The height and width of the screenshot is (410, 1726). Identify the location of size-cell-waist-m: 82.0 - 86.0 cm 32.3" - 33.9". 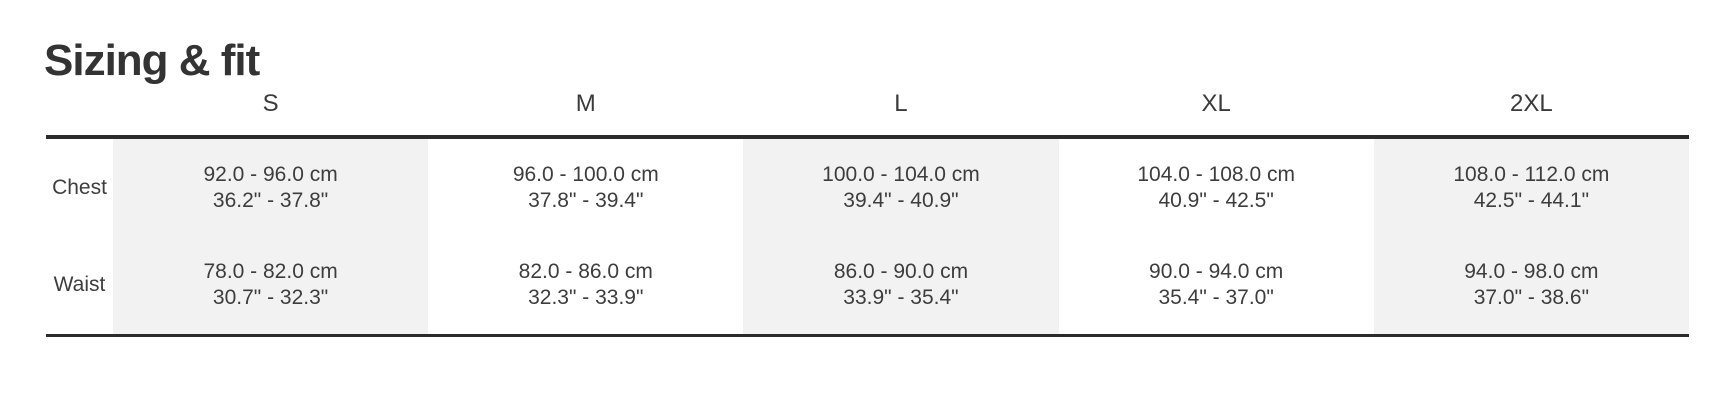
(585, 285).